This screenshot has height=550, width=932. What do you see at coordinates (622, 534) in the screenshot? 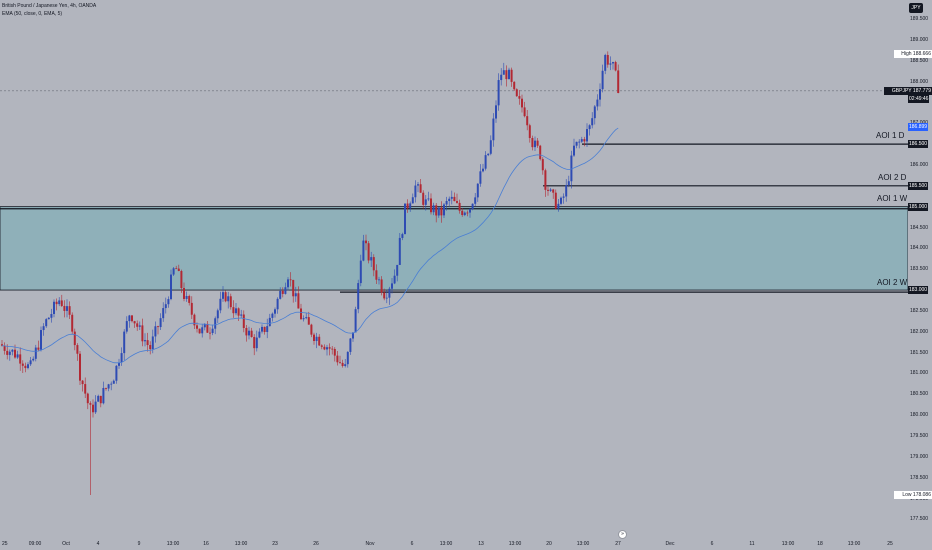
I see `go-to-realtime-button: »` at bounding box center [622, 534].